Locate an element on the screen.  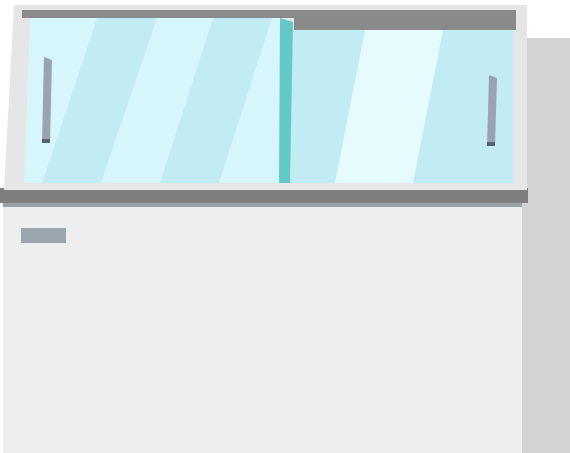
glass-door-edge is located at coordinates (286, 100).